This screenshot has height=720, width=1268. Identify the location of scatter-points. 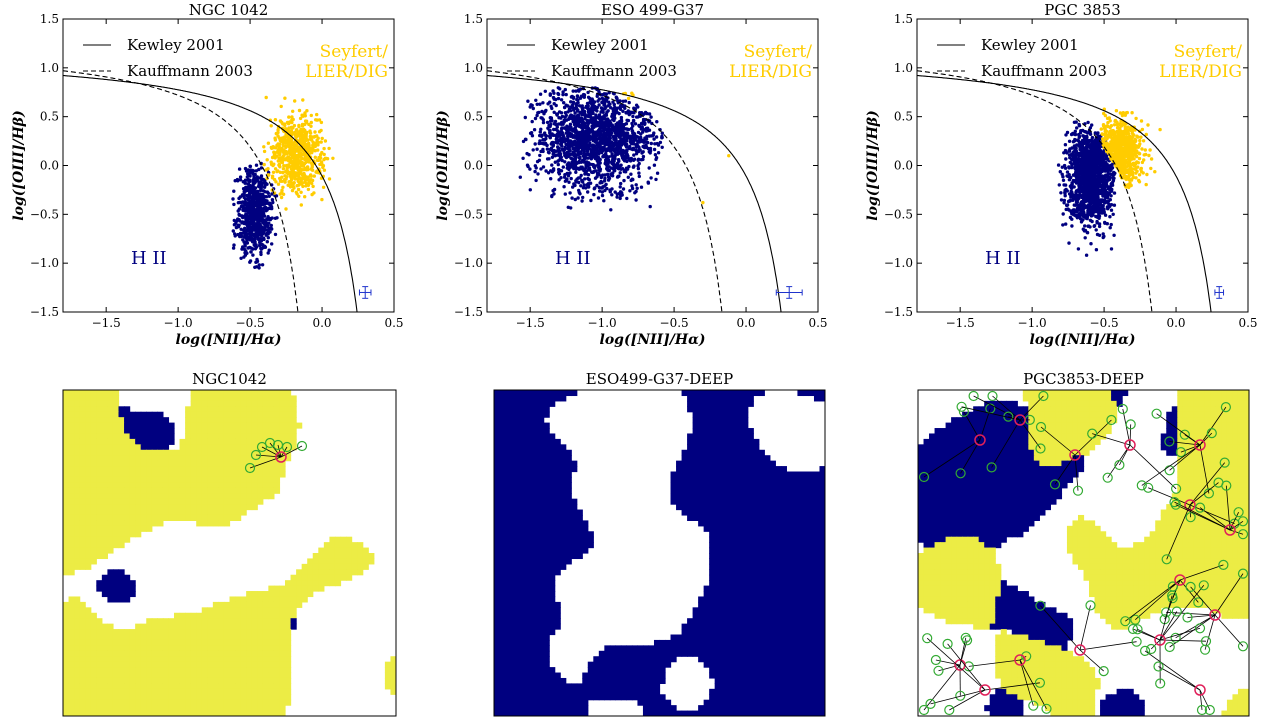
(1109, 182).